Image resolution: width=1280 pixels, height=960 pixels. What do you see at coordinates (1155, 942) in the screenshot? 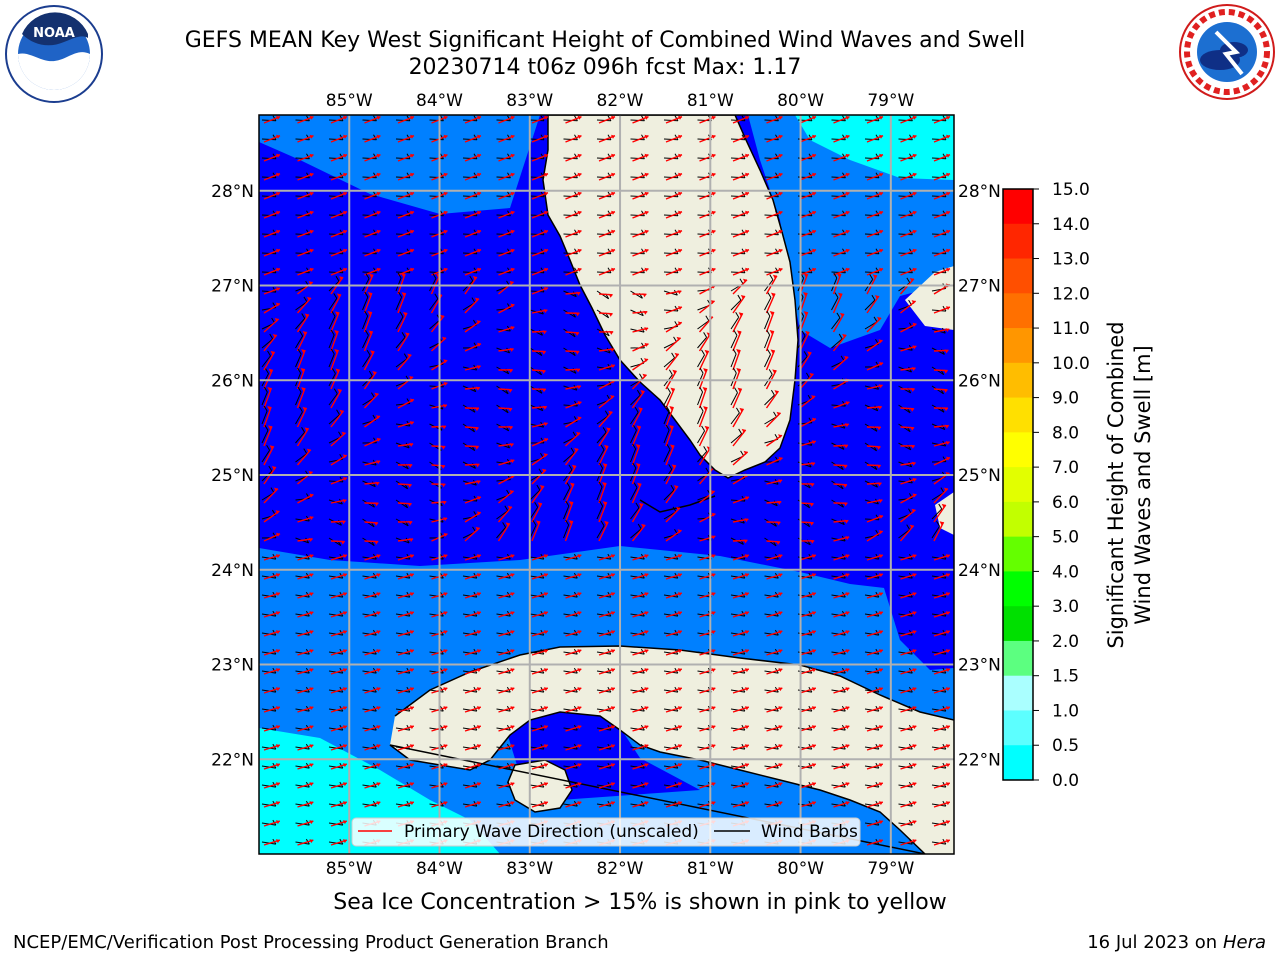
I see `footer-date-text: 16 Jul 2023 on` at bounding box center [1155, 942].